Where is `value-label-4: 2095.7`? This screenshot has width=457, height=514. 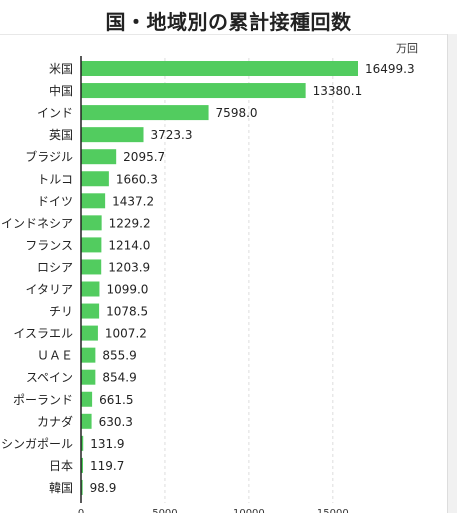
value-label-4: 2095.7 is located at coordinates (144, 157).